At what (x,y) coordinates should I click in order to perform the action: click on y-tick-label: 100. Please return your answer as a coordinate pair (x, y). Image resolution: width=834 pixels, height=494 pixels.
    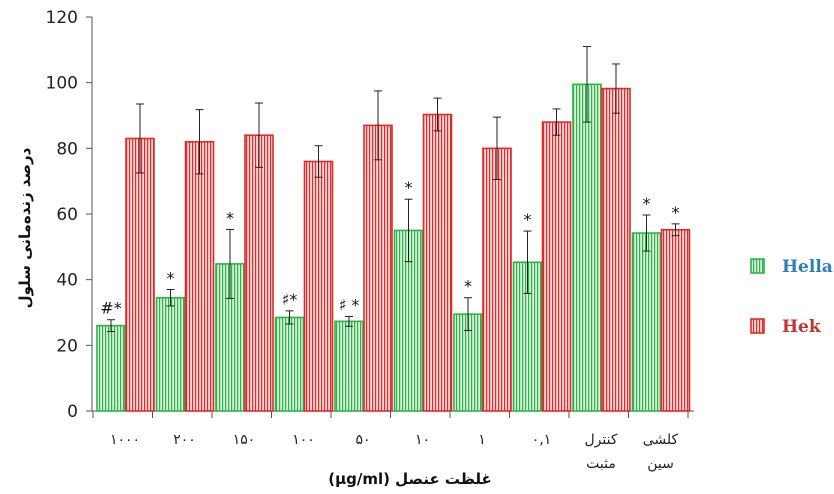
    Looking at the image, I should click on (62, 84).